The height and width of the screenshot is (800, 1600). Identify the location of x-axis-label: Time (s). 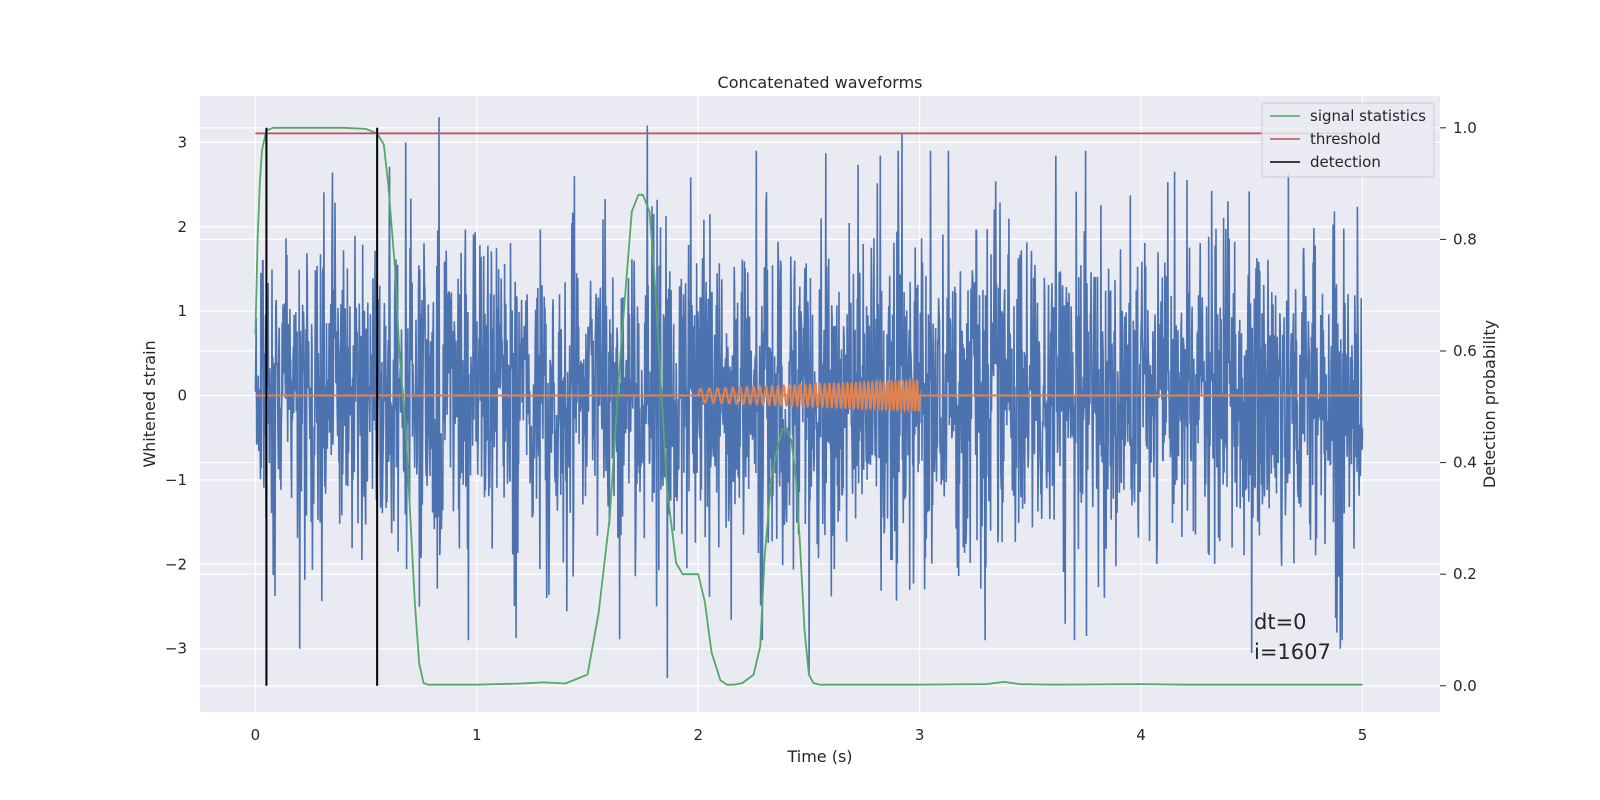
(819, 756).